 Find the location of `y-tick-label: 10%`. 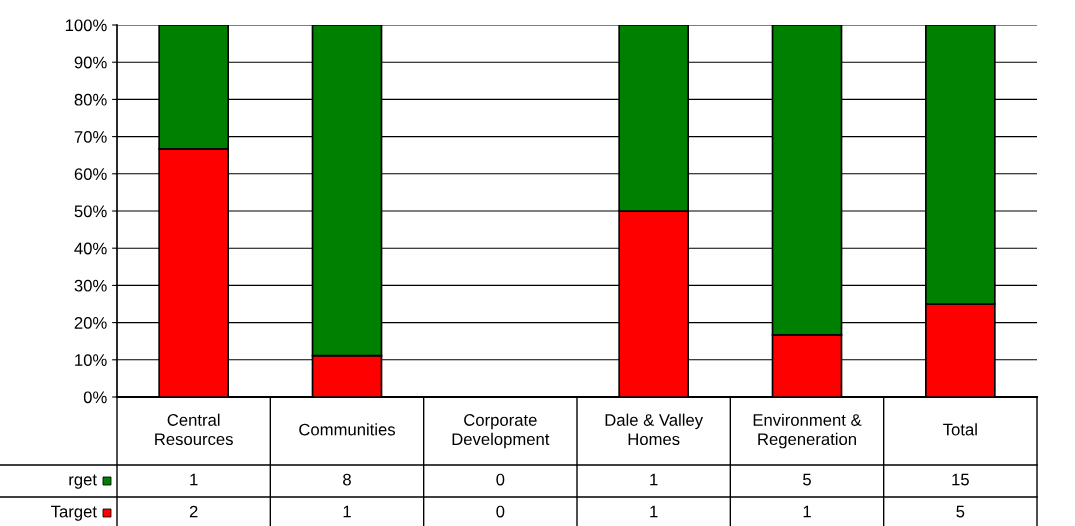

y-tick-label: 10% is located at coordinates (91, 360).